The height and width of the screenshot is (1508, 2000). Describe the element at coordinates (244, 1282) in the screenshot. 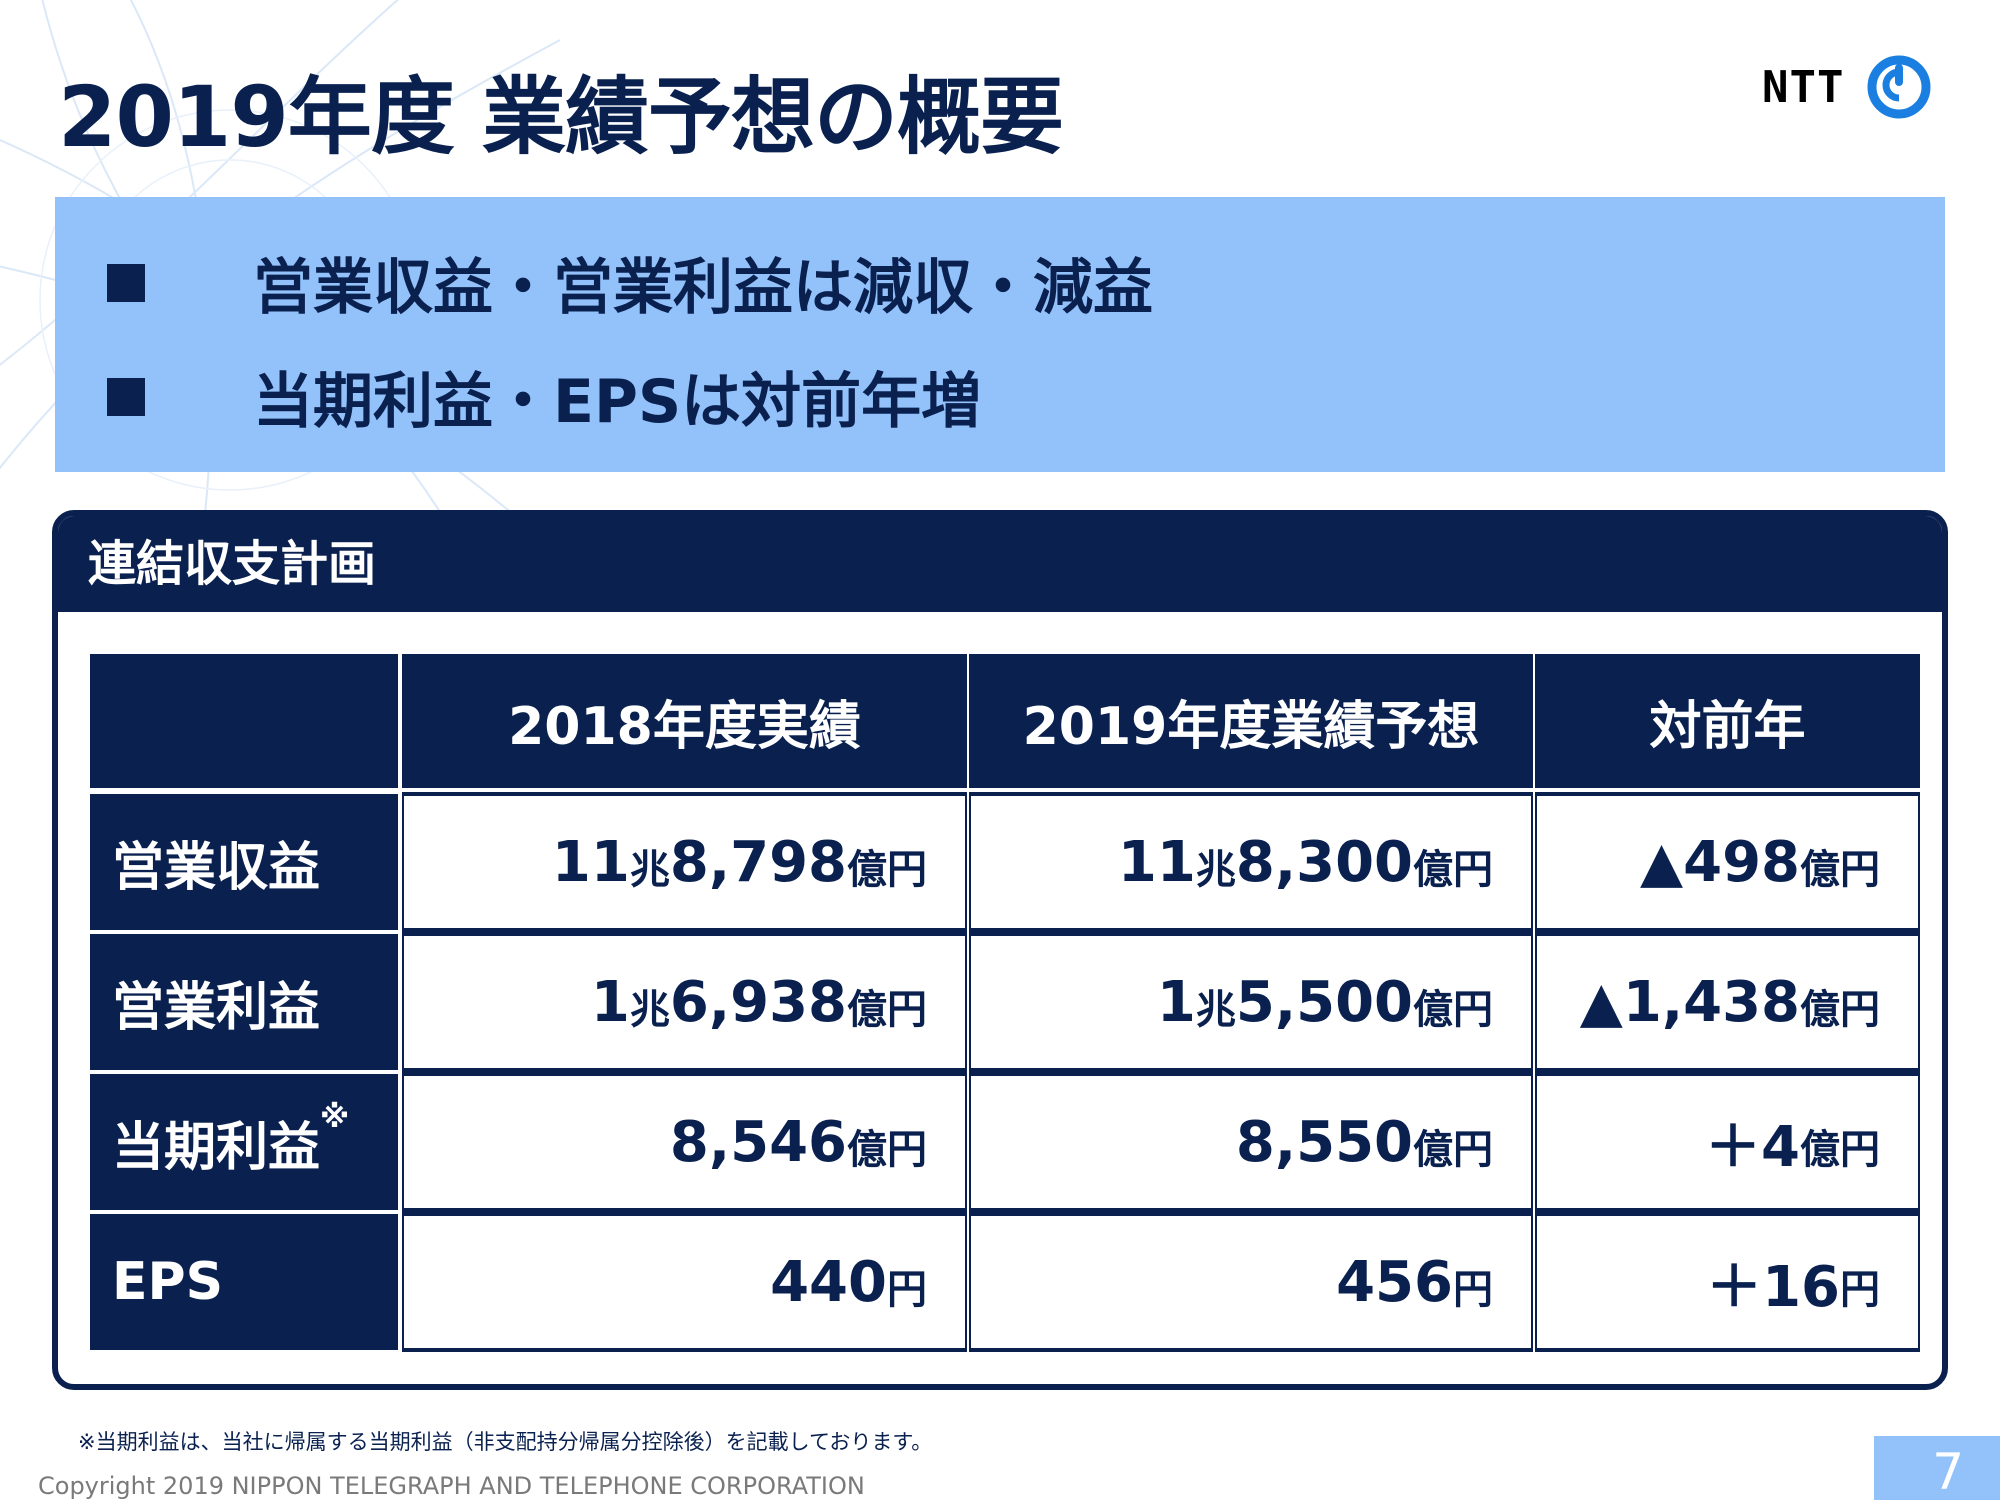

I see `row-header: EPS` at that location.